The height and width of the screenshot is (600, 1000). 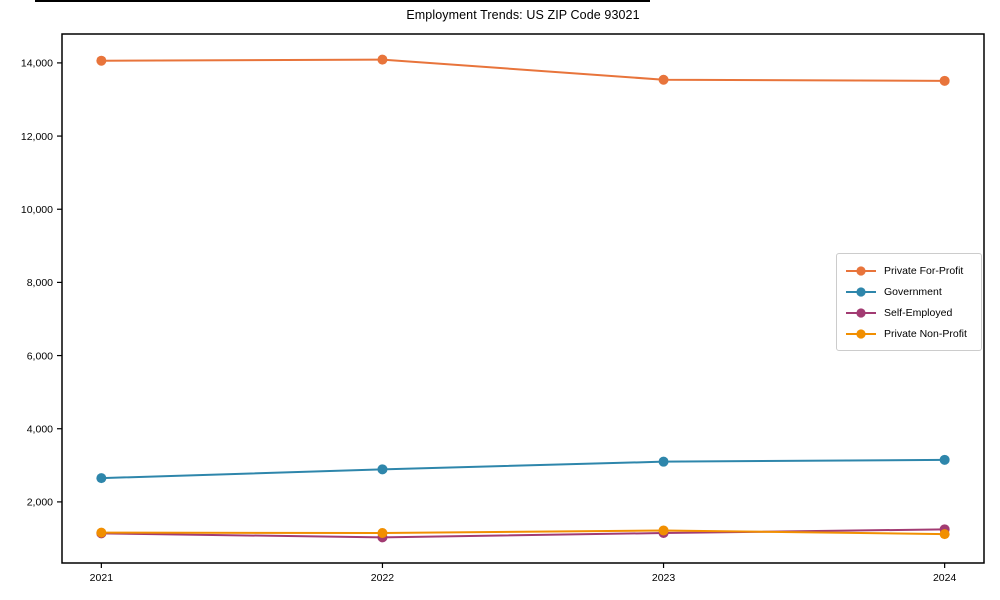 I want to click on legend-swatch-self-employed, so click(x=861, y=312).